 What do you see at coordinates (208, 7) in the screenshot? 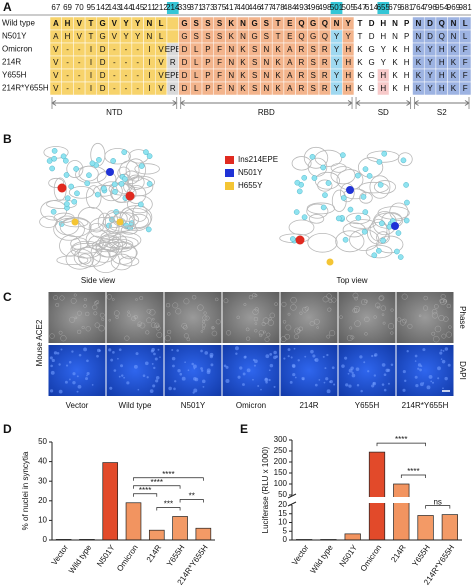
I see `position-label: 373` at bounding box center [208, 7].